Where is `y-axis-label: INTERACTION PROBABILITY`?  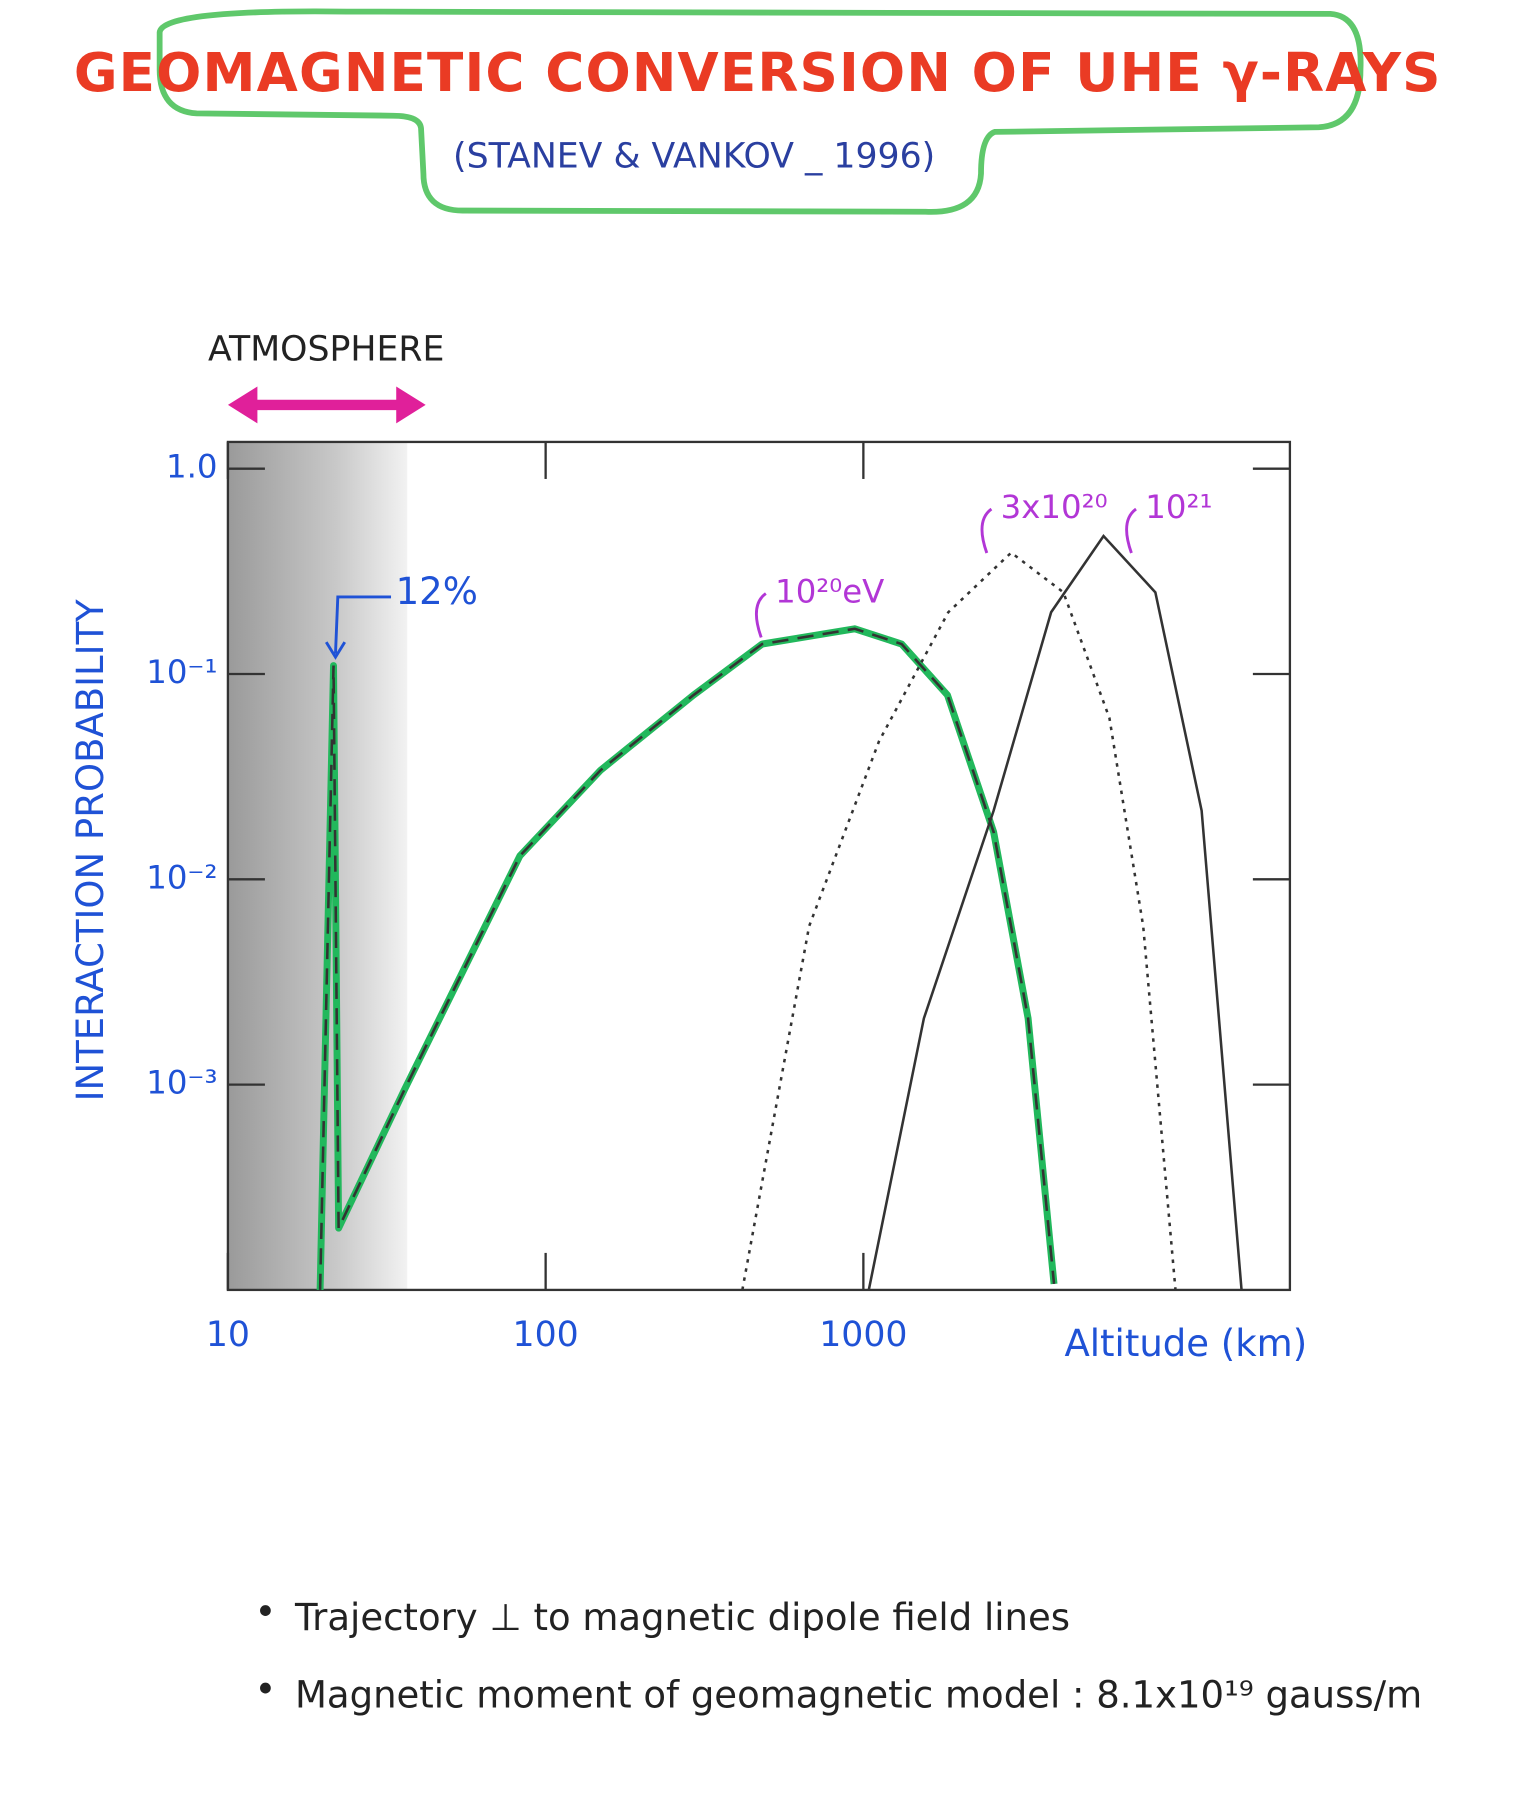
y-axis-label: INTERACTION PROBABILITY is located at coordinates (90, 850).